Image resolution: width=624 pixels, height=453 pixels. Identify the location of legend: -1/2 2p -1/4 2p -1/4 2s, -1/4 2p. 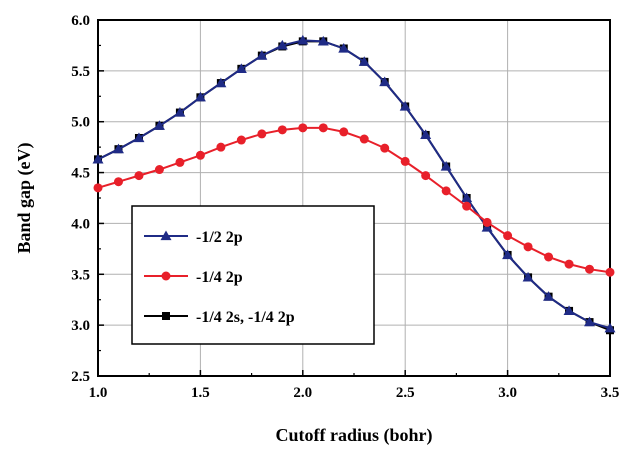
(253, 275).